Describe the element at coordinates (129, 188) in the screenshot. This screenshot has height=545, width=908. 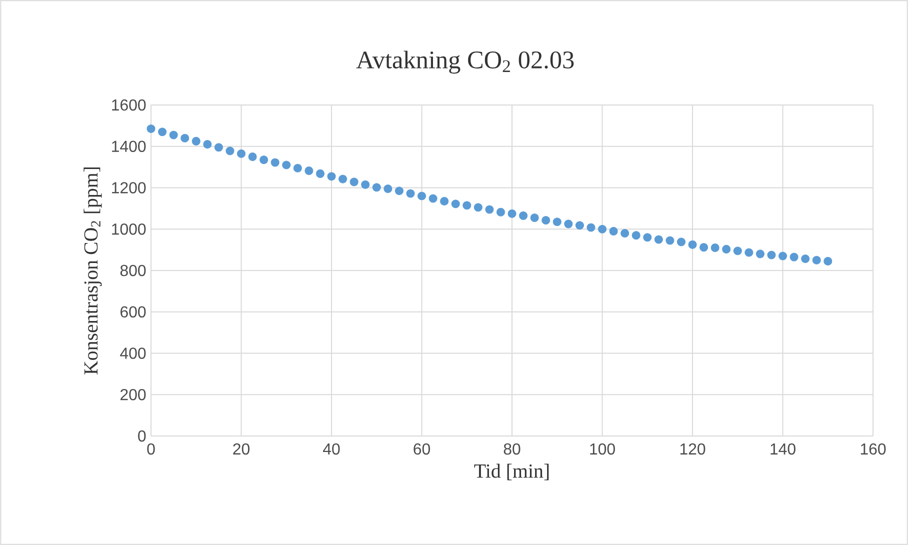
I see `y-tick-label: 1200` at that location.